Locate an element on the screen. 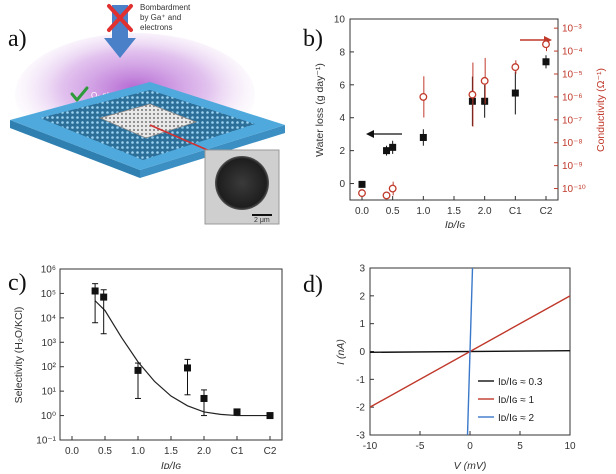  check-icon is located at coordinates (79, 94).